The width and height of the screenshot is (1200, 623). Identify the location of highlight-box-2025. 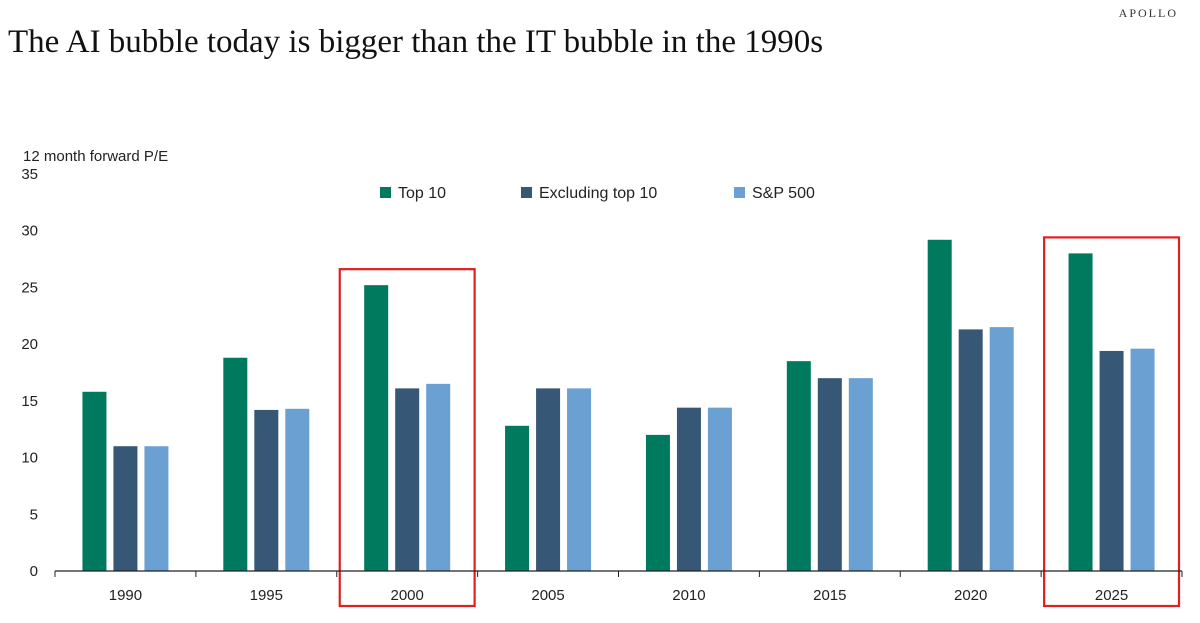
(1112, 422).